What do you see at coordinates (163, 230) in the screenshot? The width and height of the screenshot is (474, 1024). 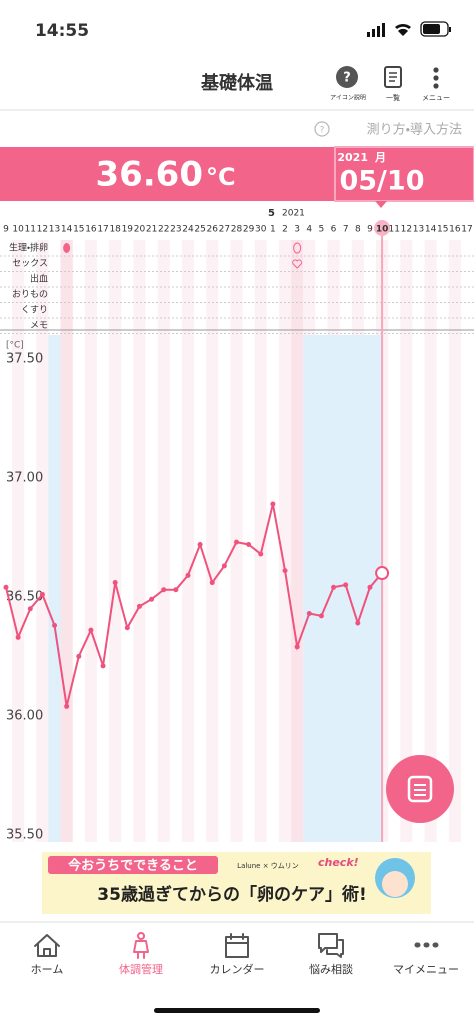 I see `x-tick-label: 22` at bounding box center [163, 230].